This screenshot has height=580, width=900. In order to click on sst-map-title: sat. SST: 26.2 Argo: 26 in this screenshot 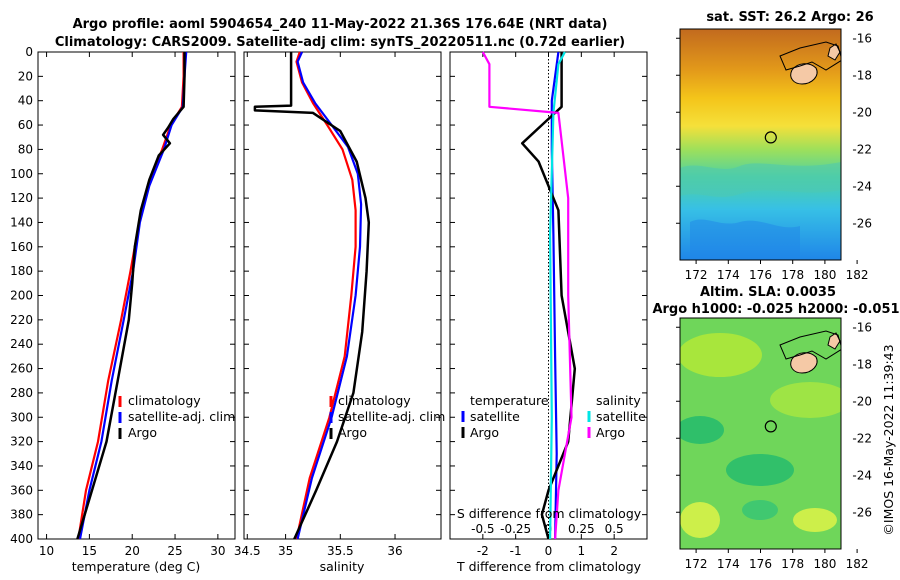, I will do `click(789, 17)`.